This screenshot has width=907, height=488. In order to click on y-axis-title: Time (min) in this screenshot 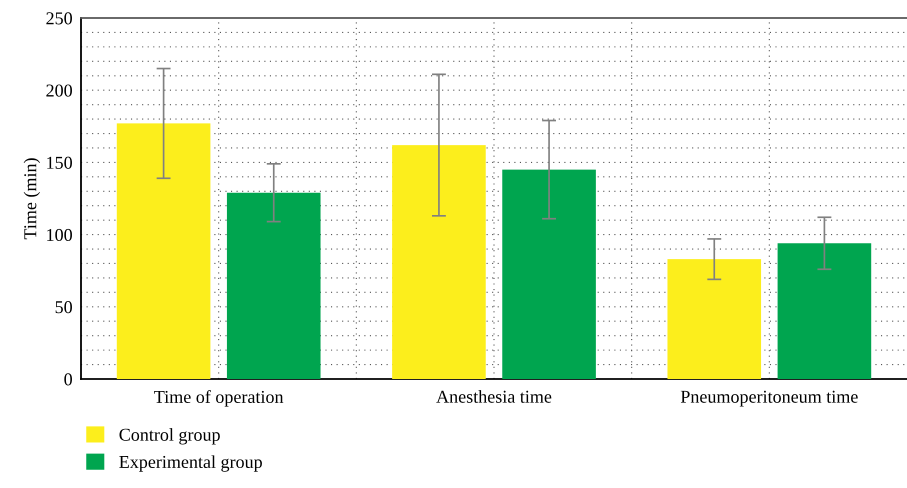, I will do `click(32, 199)`.